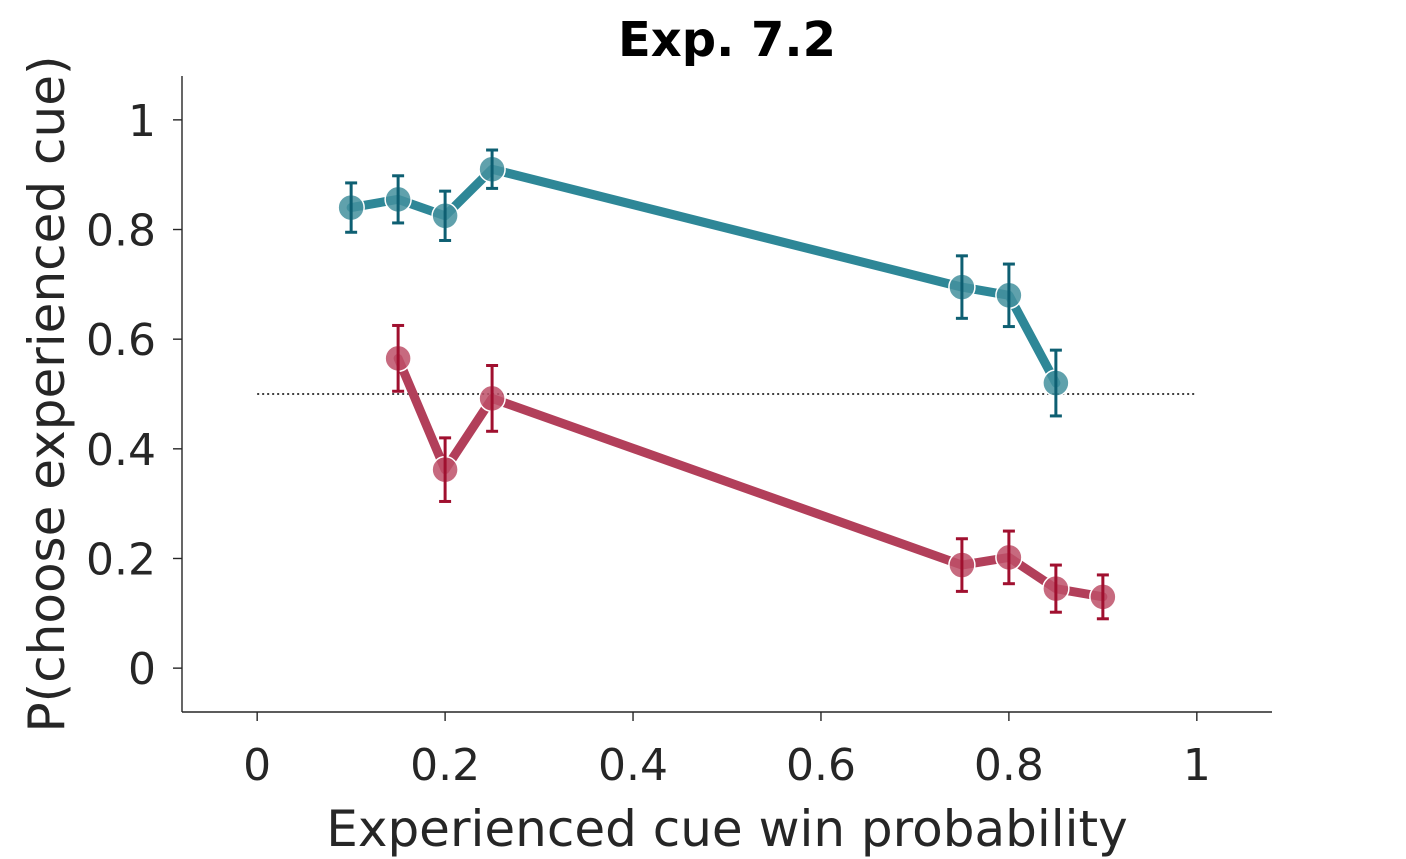 The image size is (1406, 859). I want to click on y-tick-label: 1, so click(142, 121).